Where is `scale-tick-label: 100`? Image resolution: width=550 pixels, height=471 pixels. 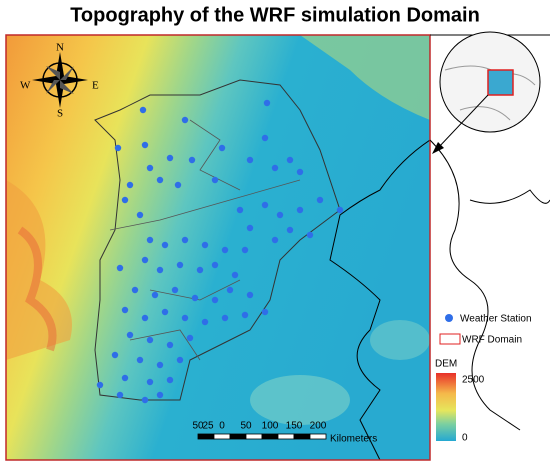
scale-tick-label: 100 is located at coordinates (270, 426).